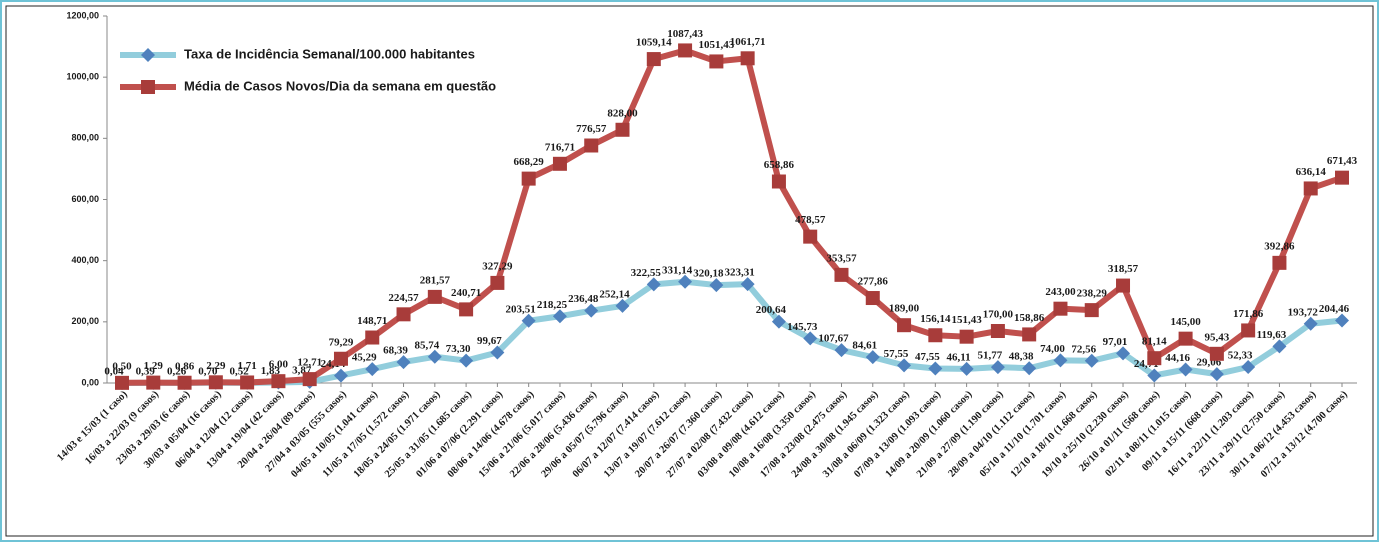  I want to click on data-label: 51,77, so click(990, 356).